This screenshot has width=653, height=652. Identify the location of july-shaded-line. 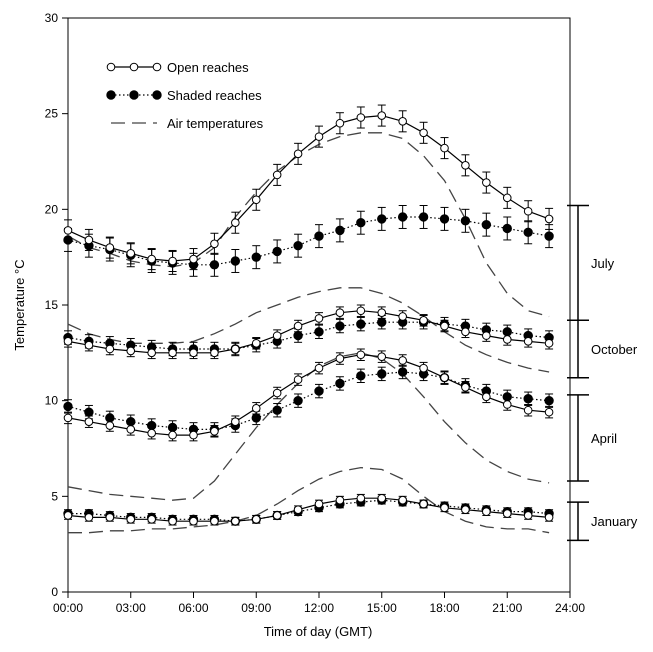
(308, 241).